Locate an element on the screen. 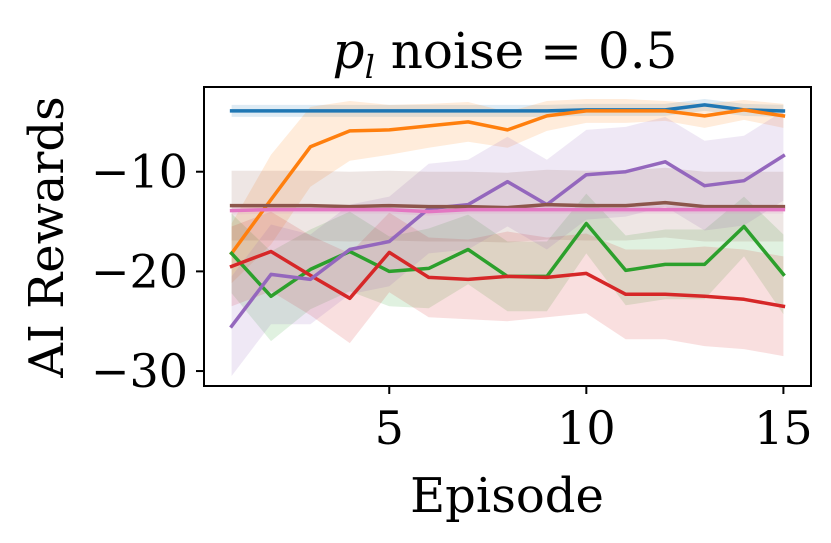 Image resolution: width=831 pixels, height=543 pixels. x-axis-label: Episode is located at coordinates (507, 496).